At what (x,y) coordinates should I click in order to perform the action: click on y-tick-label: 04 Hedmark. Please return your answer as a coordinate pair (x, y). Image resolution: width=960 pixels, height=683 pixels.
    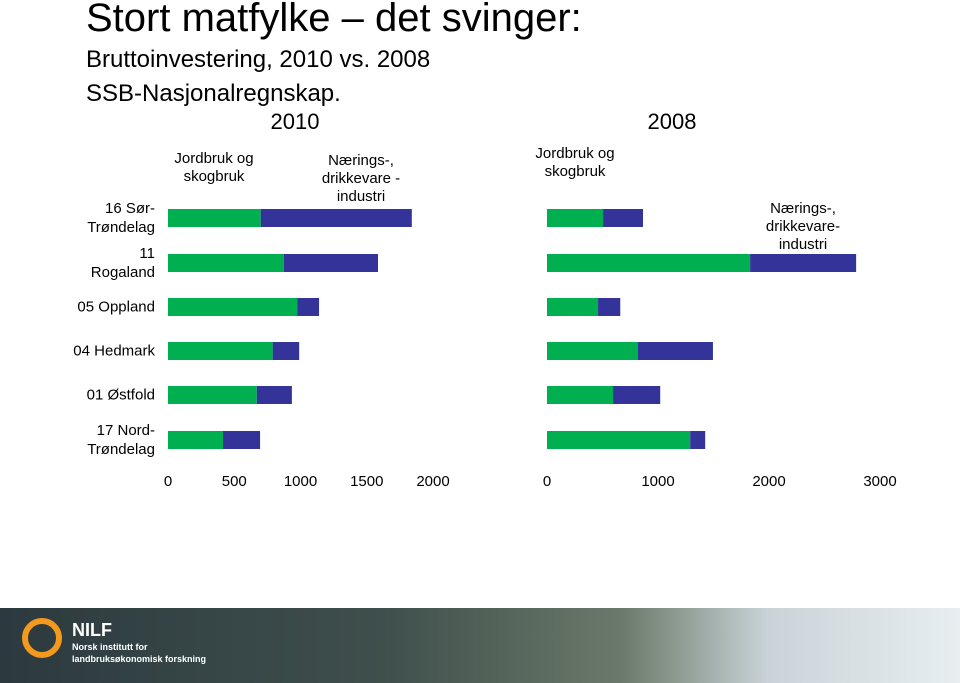
    Looking at the image, I should click on (114, 351).